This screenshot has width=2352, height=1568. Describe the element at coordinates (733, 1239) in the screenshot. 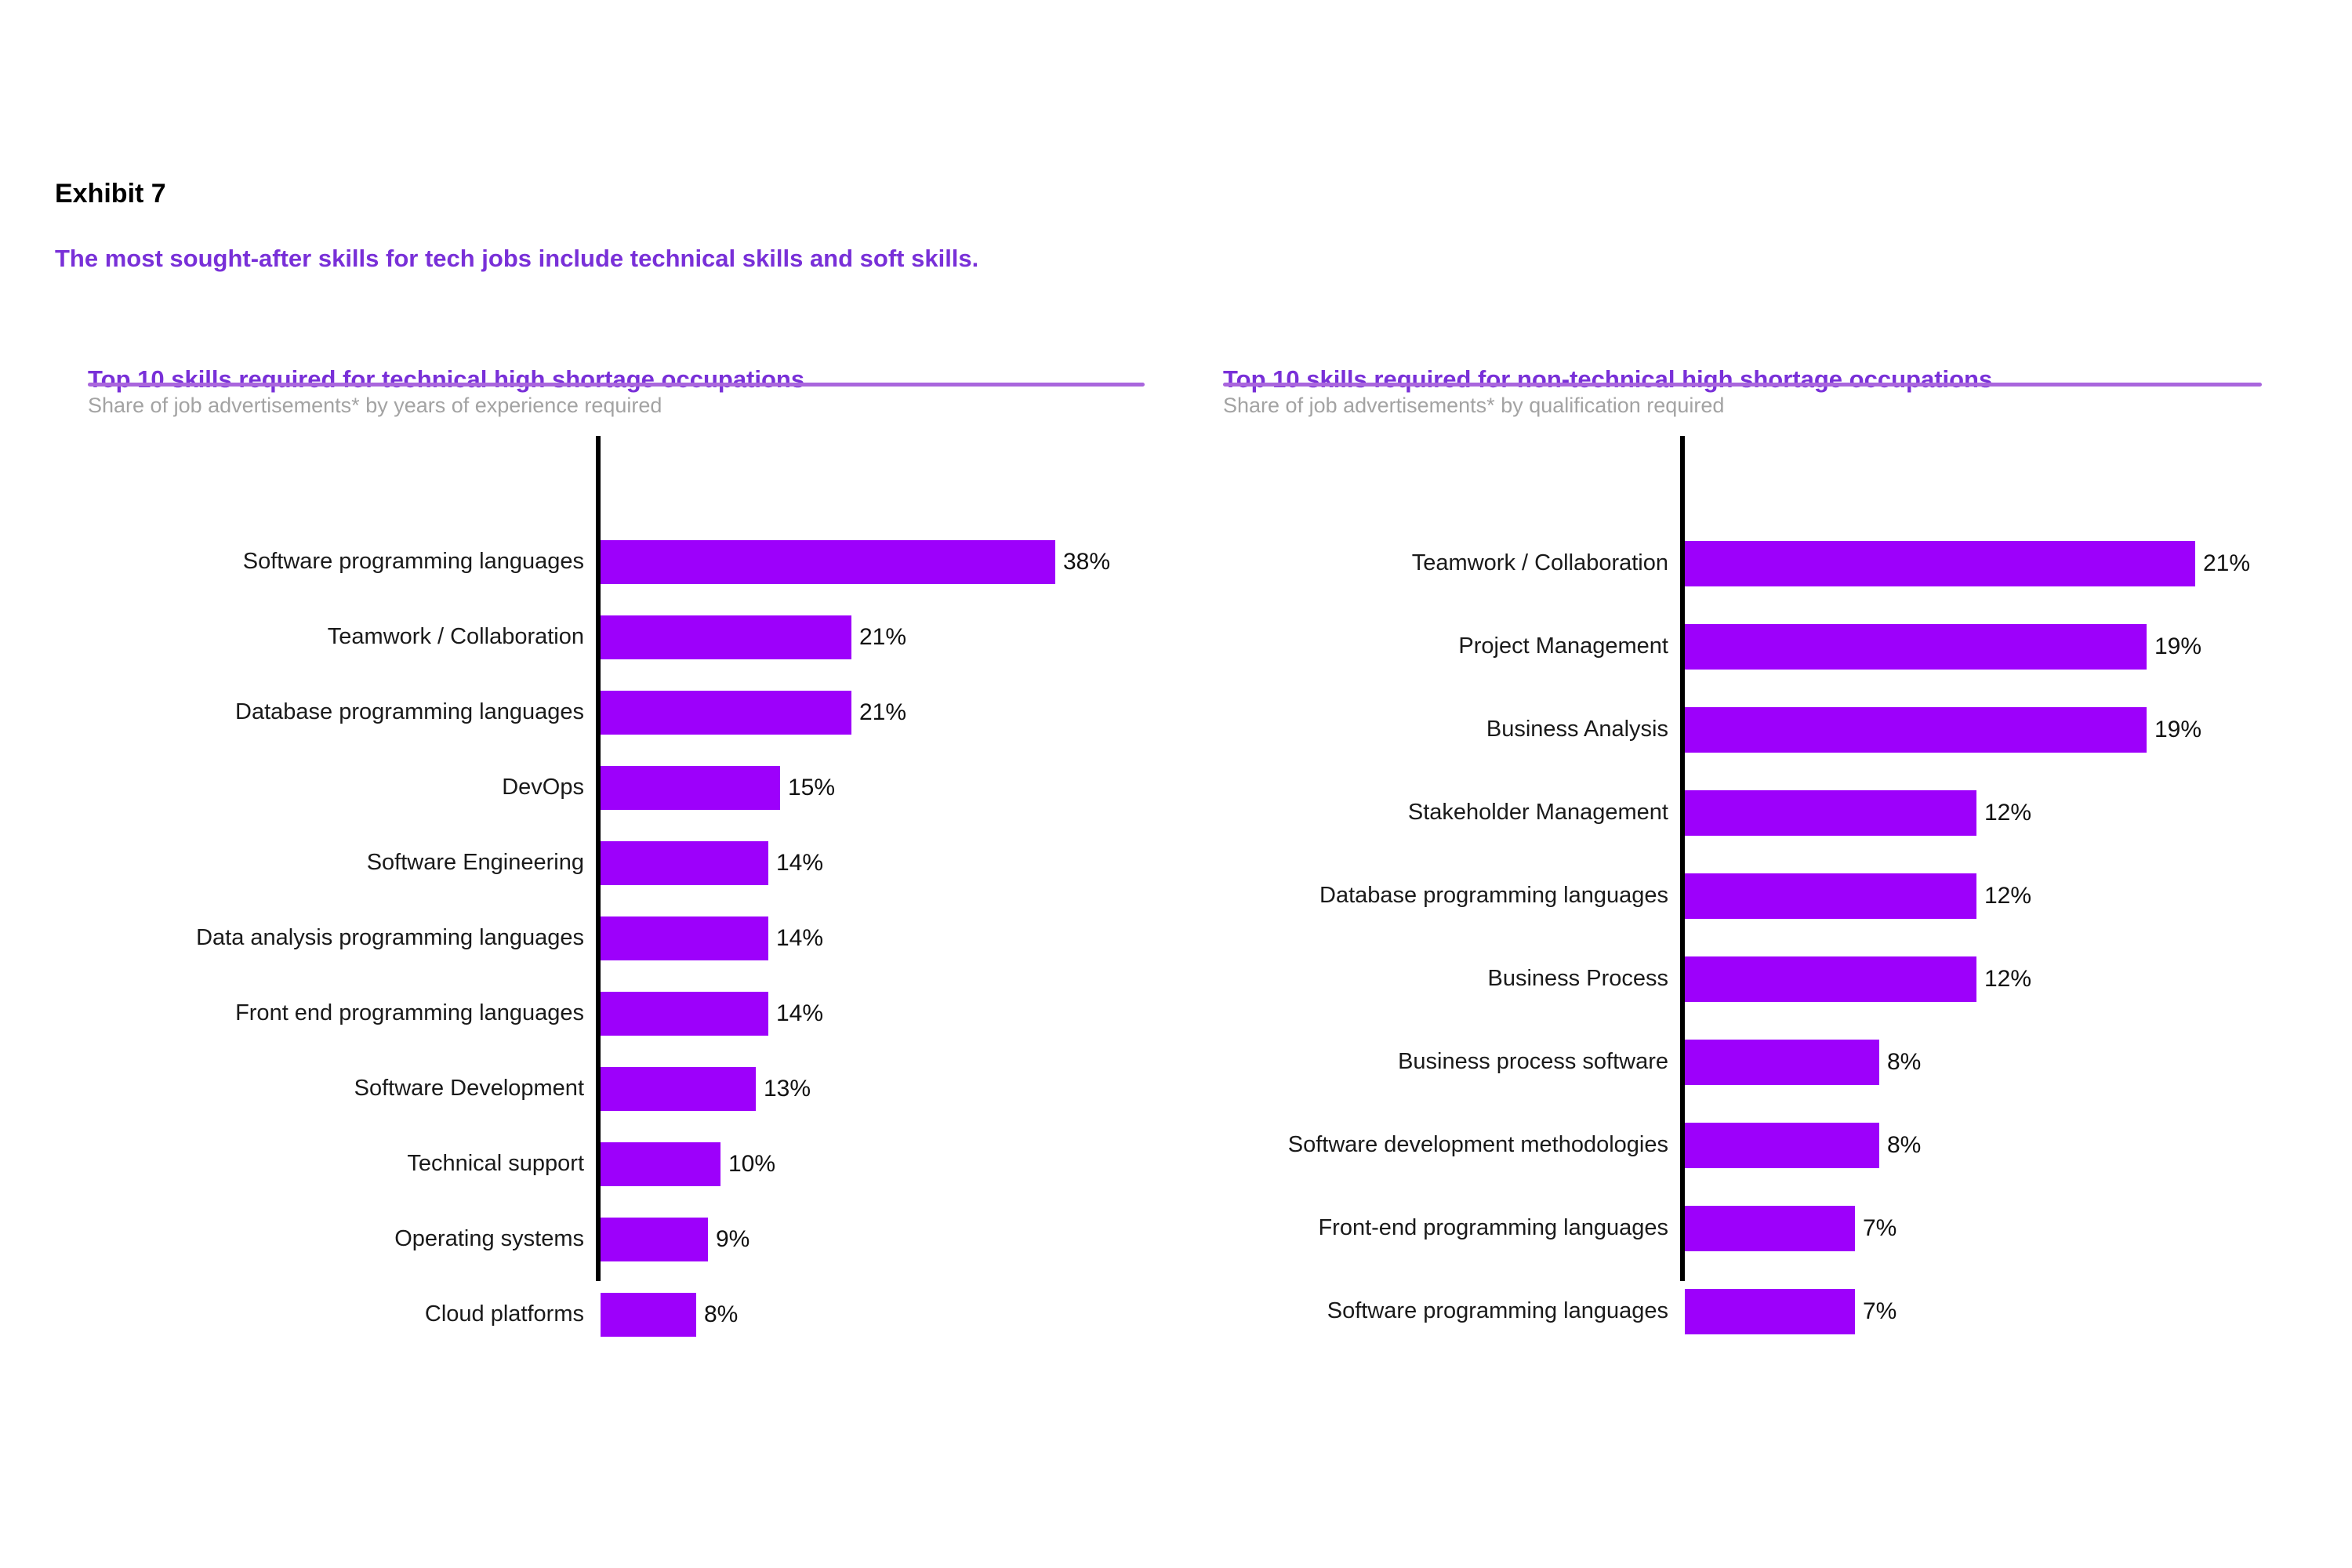

I see `bar-value-label: 9%` at that location.